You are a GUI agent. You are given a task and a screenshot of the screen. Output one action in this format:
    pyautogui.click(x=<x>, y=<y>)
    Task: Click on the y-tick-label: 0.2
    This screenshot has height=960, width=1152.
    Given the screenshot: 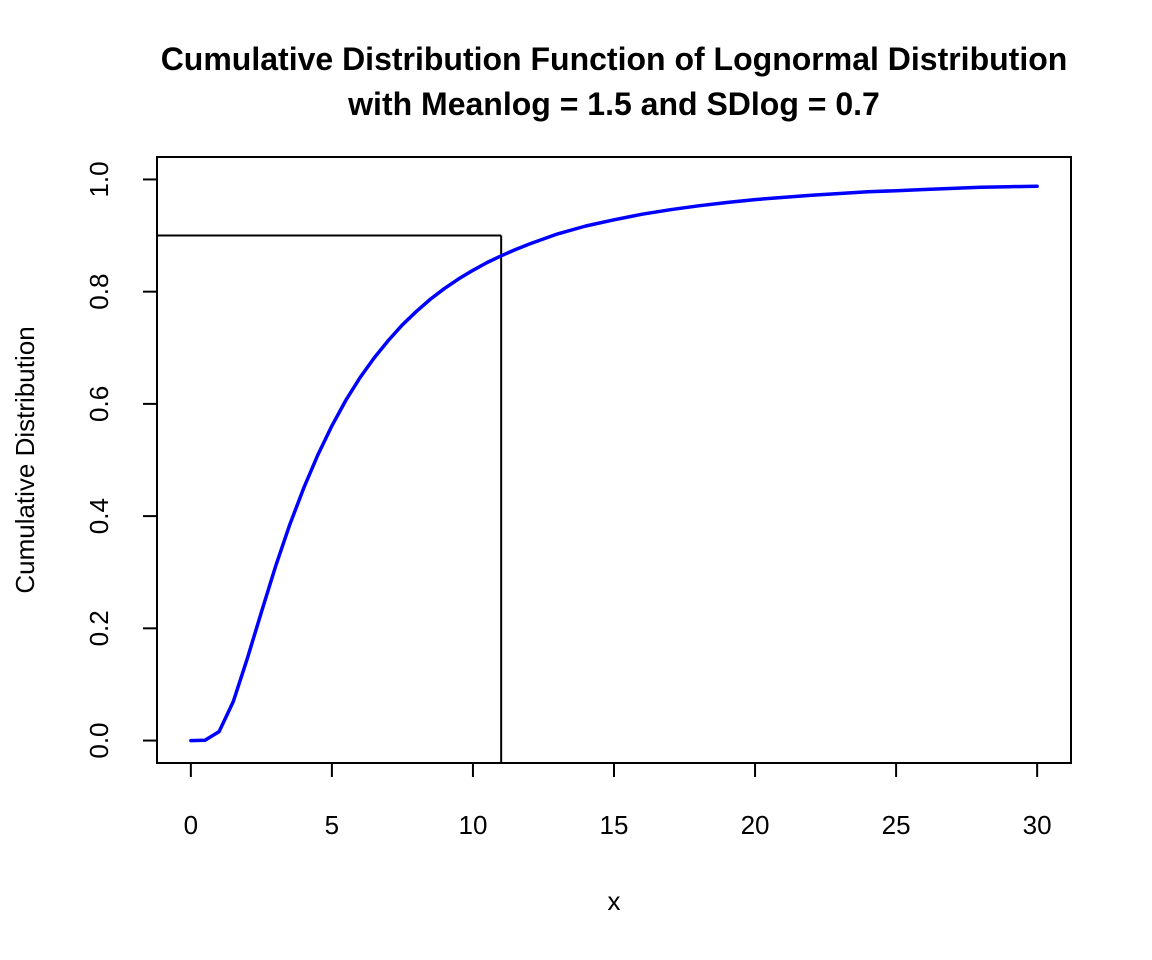 What is the action you would take?
    pyautogui.click(x=99, y=628)
    